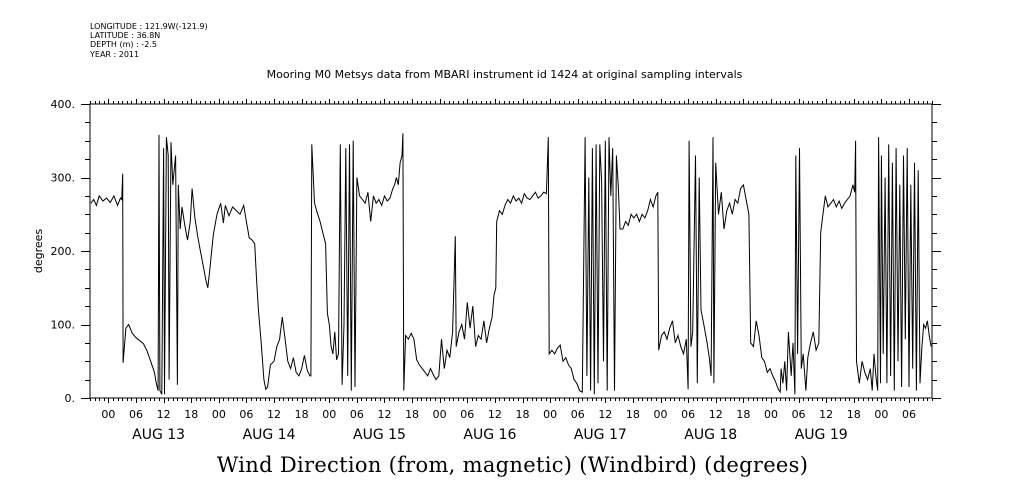 The height and width of the screenshot is (504, 1009). Describe the element at coordinates (149, 26) in the screenshot. I see `metadata-longitude: LONGITUDE : 121.9W(-121.9)` at that location.